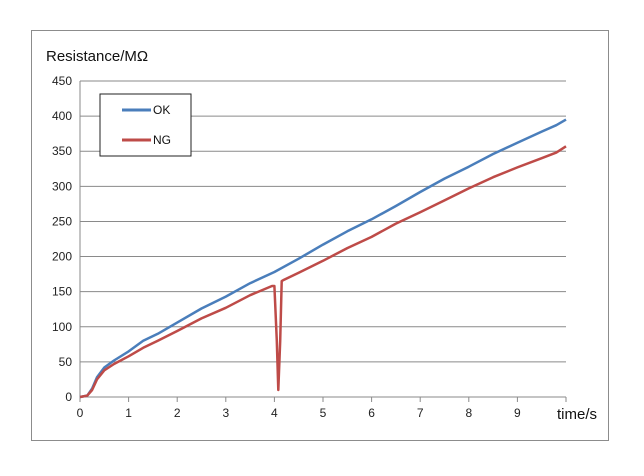 This screenshot has width=644, height=476. What do you see at coordinates (162, 140) in the screenshot?
I see `legend-label-ng: NG` at bounding box center [162, 140].